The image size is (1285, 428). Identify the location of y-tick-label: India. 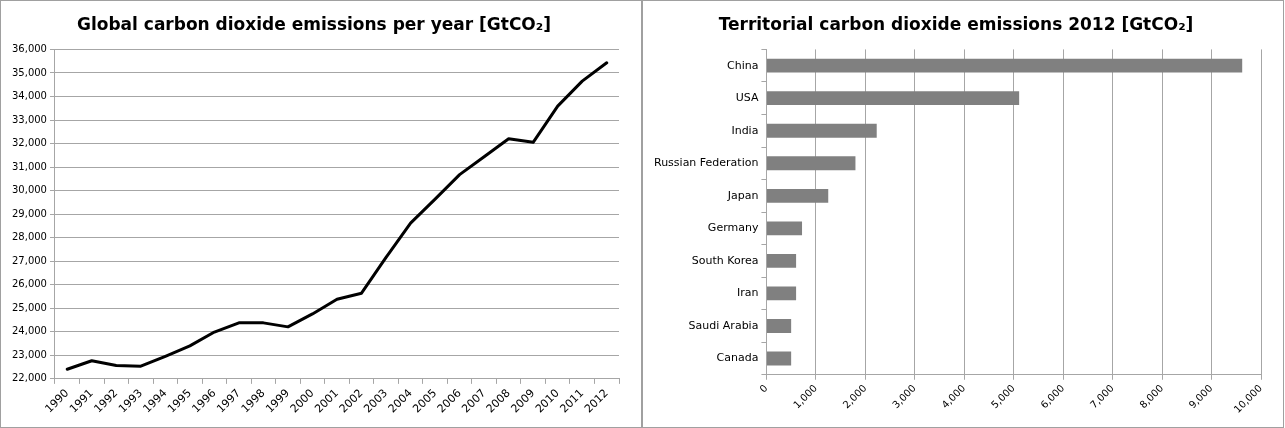
(745, 130).